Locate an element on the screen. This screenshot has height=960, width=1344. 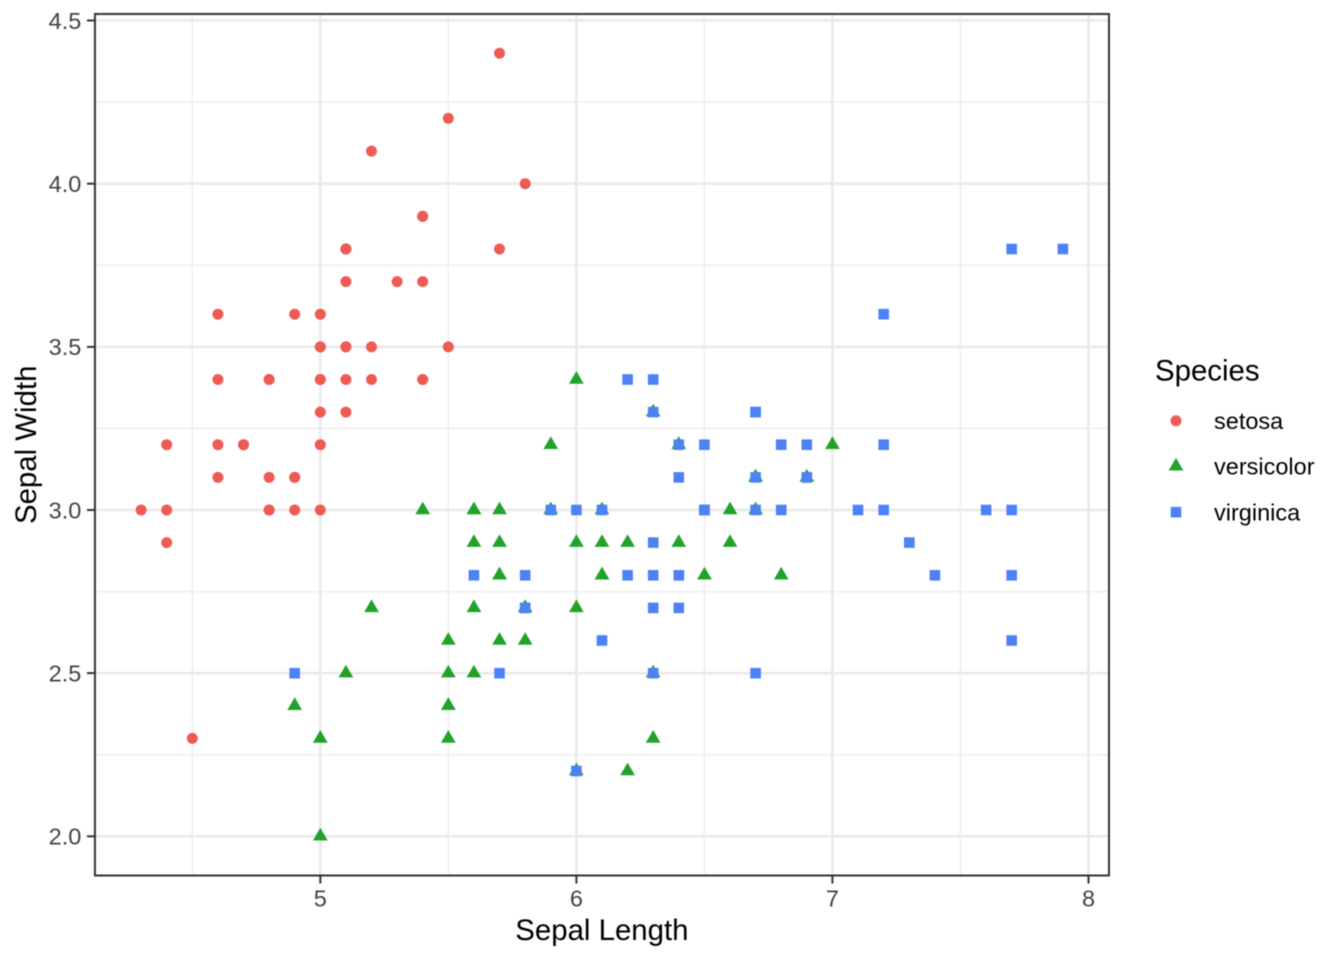
svg-text: setosa is located at coordinates (1249, 421).